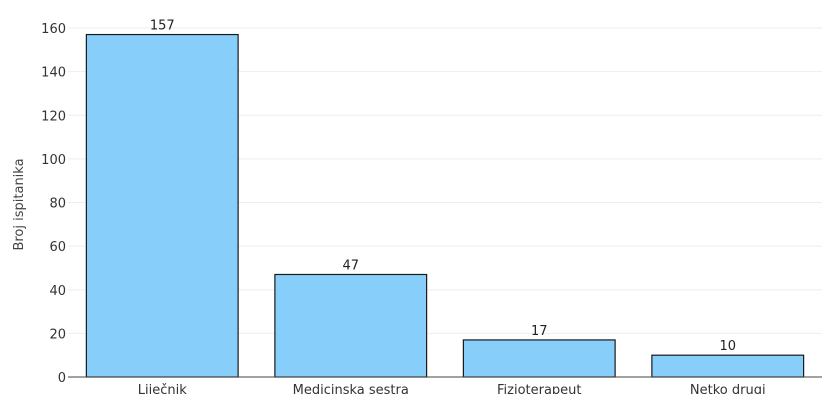 The image size is (824, 394). What do you see at coordinates (53, 160) in the screenshot?
I see `y-tick-label: 100` at bounding box center [53, 160].